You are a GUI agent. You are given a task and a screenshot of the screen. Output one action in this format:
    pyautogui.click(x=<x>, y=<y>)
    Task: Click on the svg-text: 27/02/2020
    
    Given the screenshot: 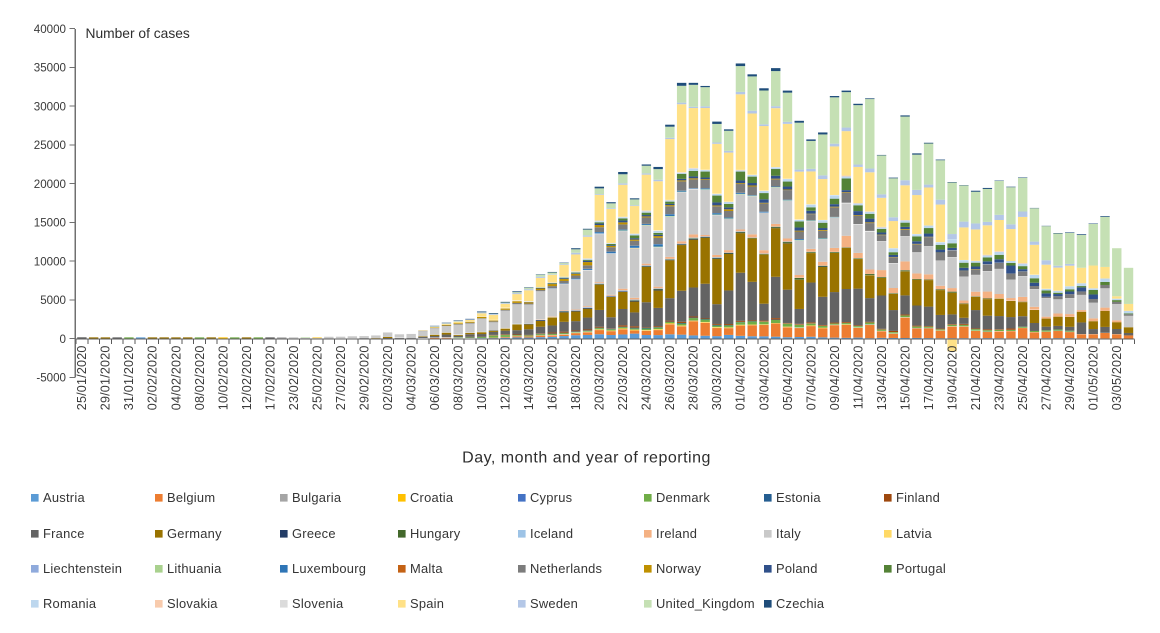 What is the action you would take?
    pyautogui.click(x=341, y=377)
    